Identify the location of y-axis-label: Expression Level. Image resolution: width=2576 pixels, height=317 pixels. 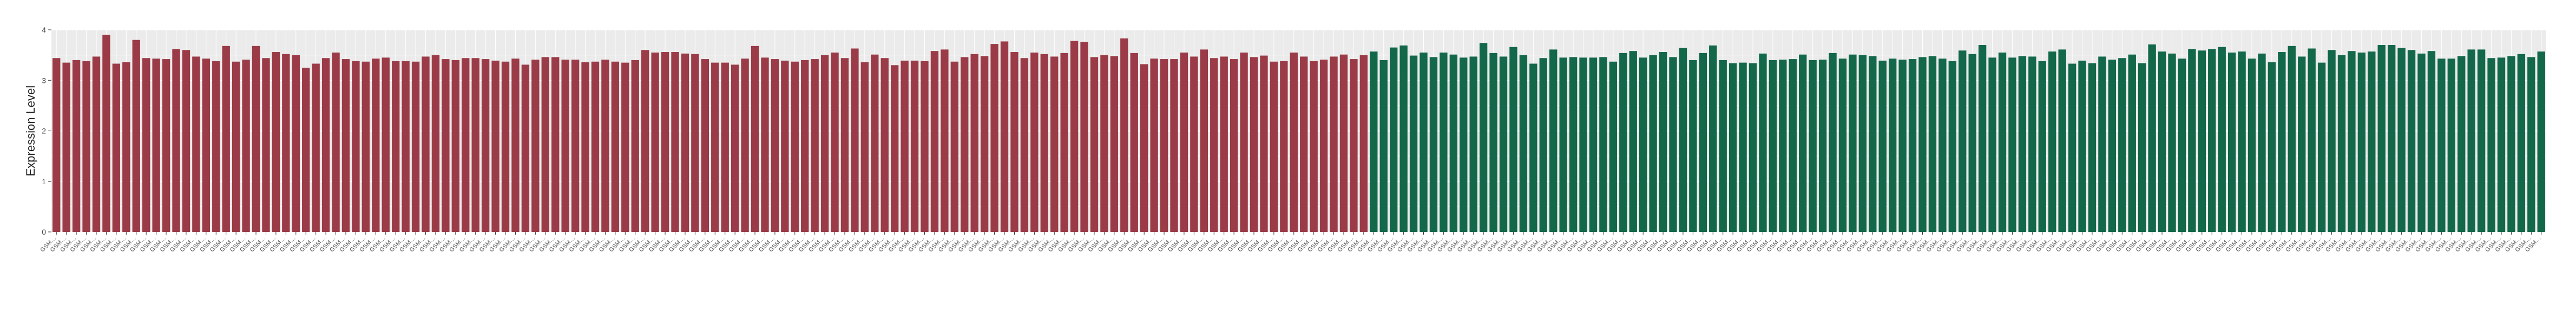
(30, 131).